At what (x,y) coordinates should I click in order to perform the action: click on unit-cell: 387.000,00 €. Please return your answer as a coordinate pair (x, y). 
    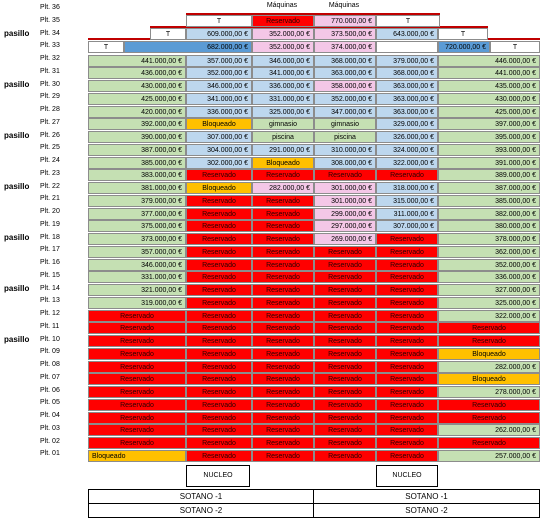
    Looking at the image, I should click on (489, 188).